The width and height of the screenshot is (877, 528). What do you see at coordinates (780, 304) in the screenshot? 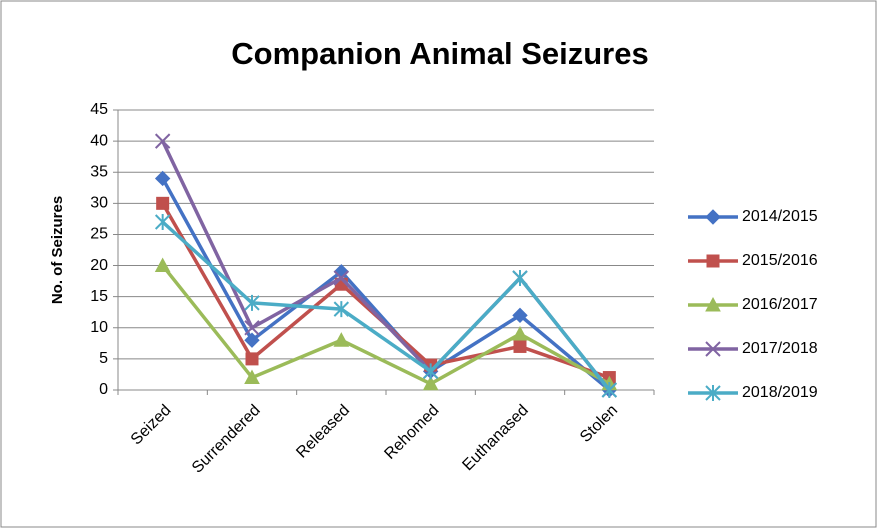
I see `legend-label: 2016/2017` at bounding box center [780, 304].